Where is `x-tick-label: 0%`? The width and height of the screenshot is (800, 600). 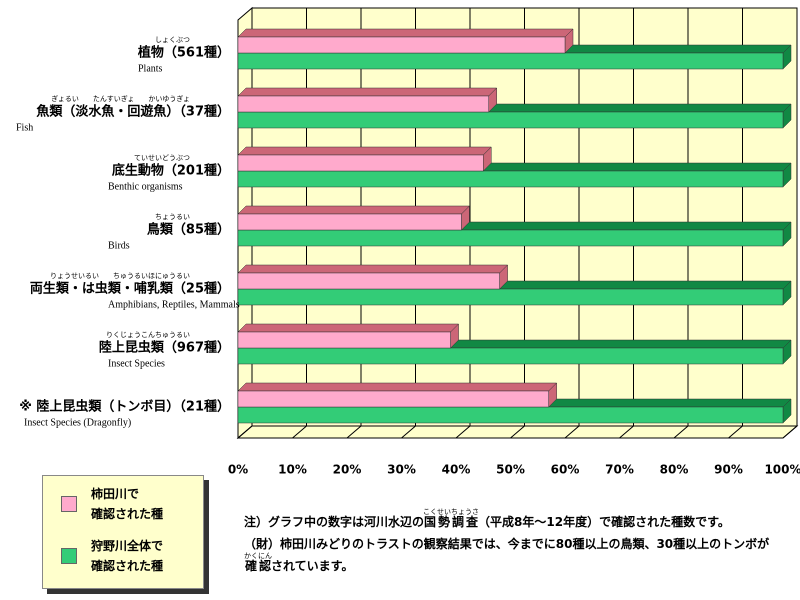 x-tick-label: 0% is located at coordinates (238, 470).